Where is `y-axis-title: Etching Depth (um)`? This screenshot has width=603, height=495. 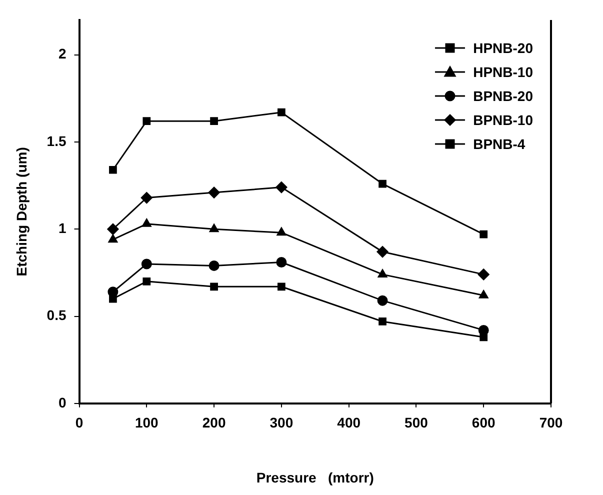 y-axis-title: Etching Depth (um) is located at coordinates (21, 211).